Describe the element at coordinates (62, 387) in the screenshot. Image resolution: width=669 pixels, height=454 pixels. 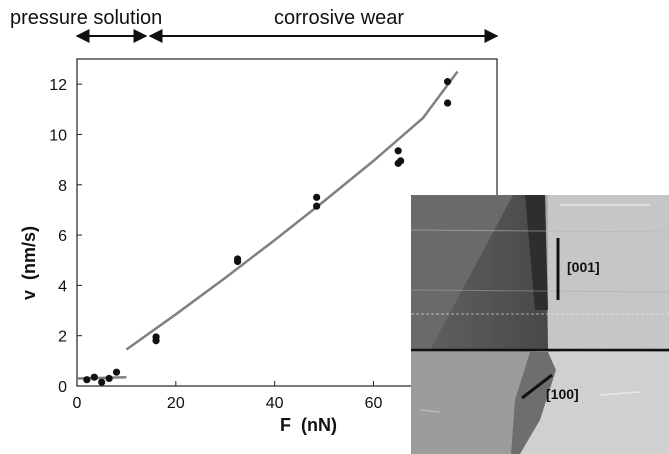
I see `y-tick-label: 0` at that location.